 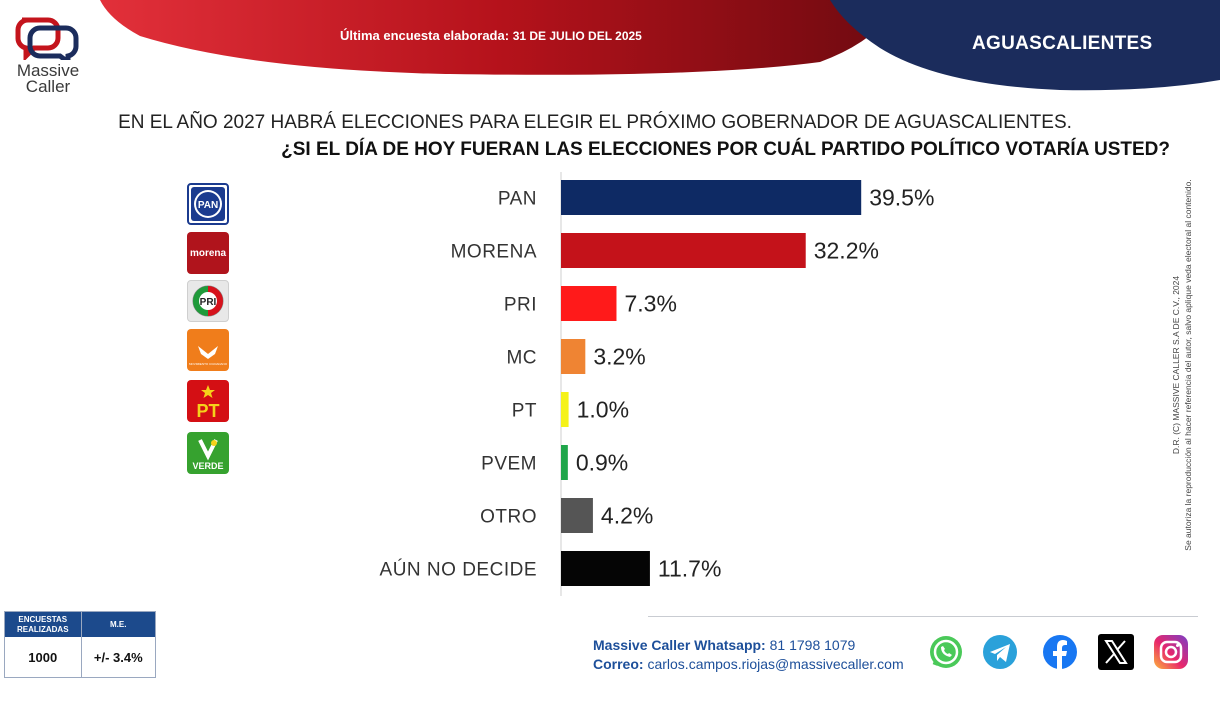 What do you see at coordinates (521, 358) in the screenshot?
I see `category-label: MC` at bounding box center [521, 358].